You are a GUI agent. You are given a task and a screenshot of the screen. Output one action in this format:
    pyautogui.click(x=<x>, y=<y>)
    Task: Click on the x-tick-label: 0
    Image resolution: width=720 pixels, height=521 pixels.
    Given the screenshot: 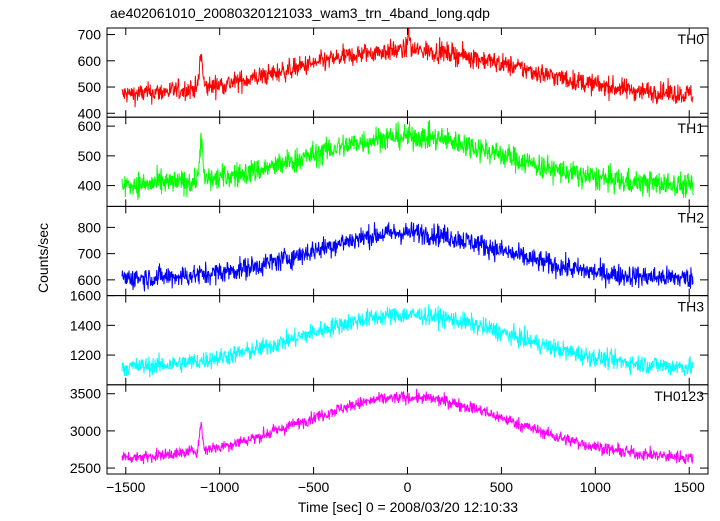 What is the action you would take?
    pyautogui.click(x=408, y=487)
    